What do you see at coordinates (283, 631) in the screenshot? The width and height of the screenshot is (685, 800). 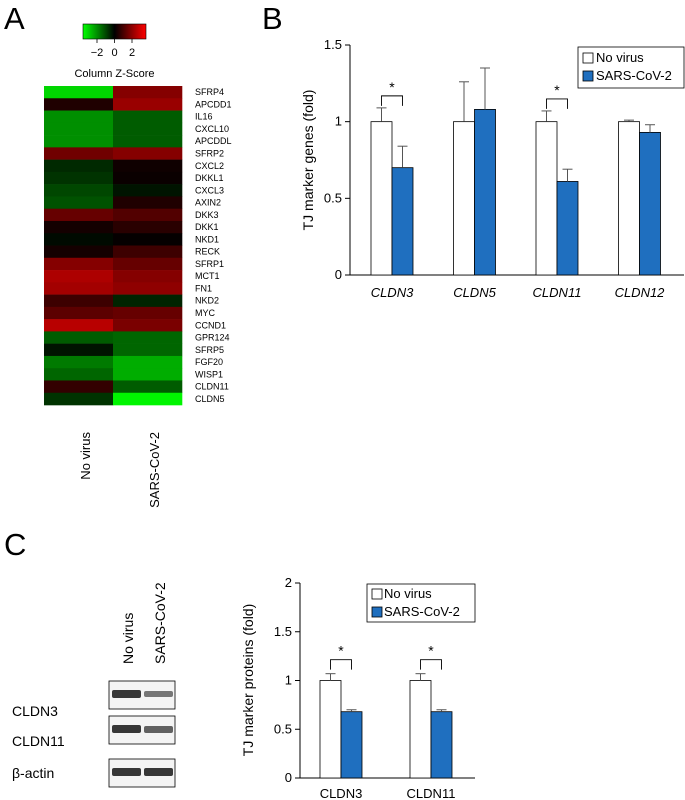 I see `y-tick-label: 1.5` at bounding box center [283, 631].